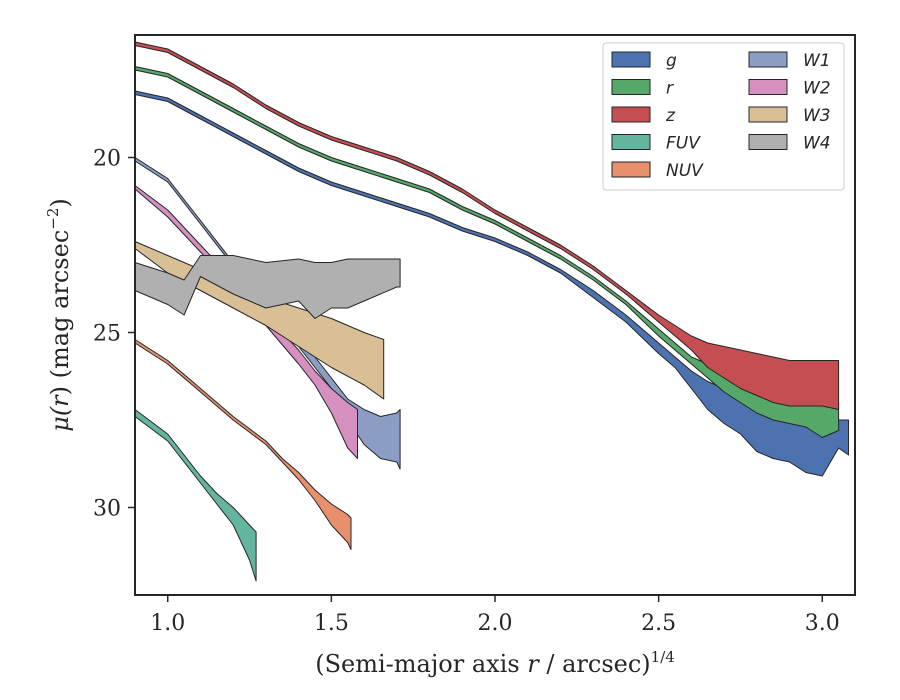 The image size is (900, 700). I want to click on legend-swatch-fuv, so click(631, 142).